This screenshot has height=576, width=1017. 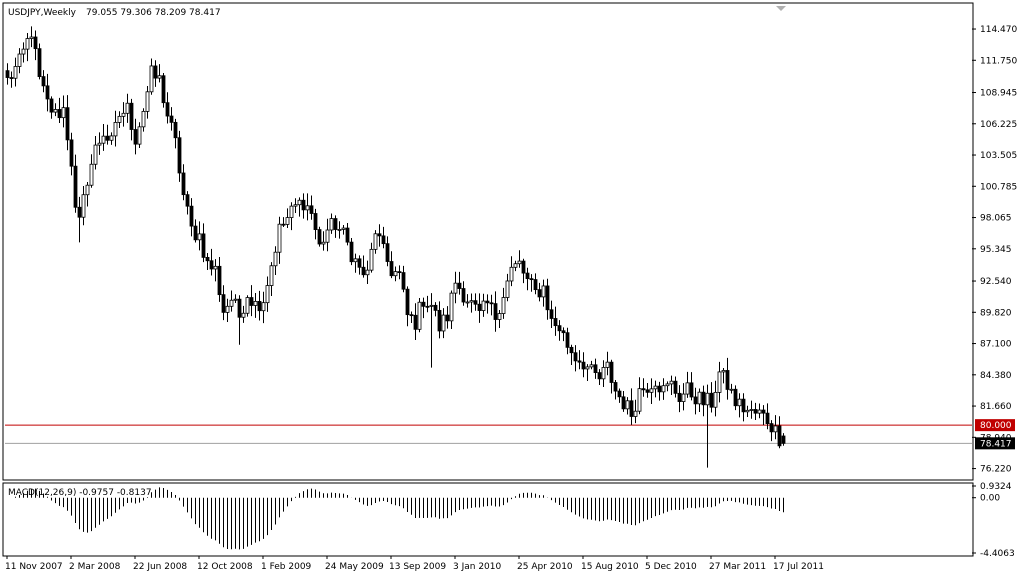 What do you see at coordinates (996, 407) in the screenshot?
I see `y-tick-label: 81.660` at bounding box center [996, 407].